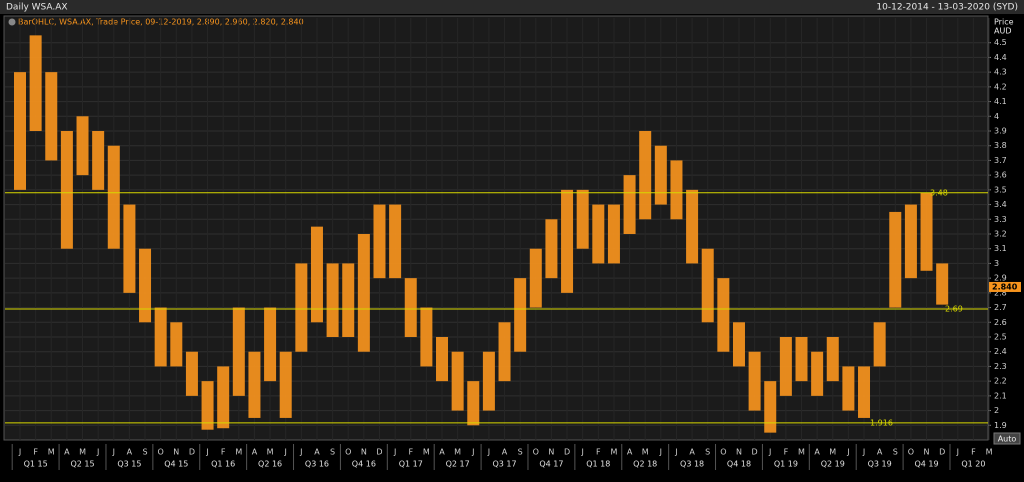 This screenshot has width=1024, height=482. I want to click on quarter-label: Q1 15, so click(36, 464).